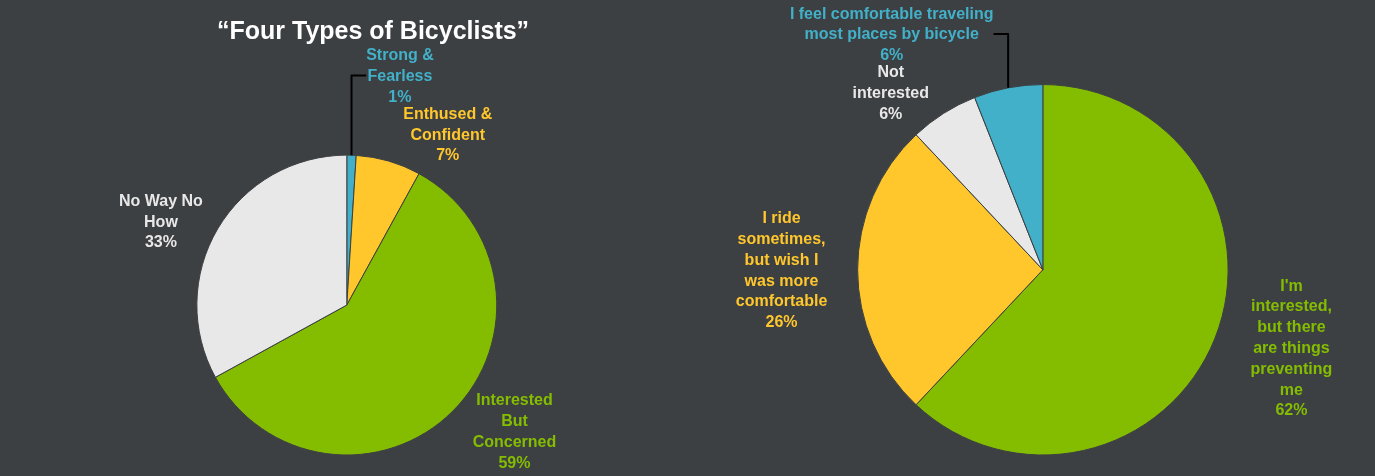 Image resolution: width=1375 pixels, height=476 pixels. Describe the element at coordinates (400, 96) in the screenshot. I see `data-label: 1%` at that location.